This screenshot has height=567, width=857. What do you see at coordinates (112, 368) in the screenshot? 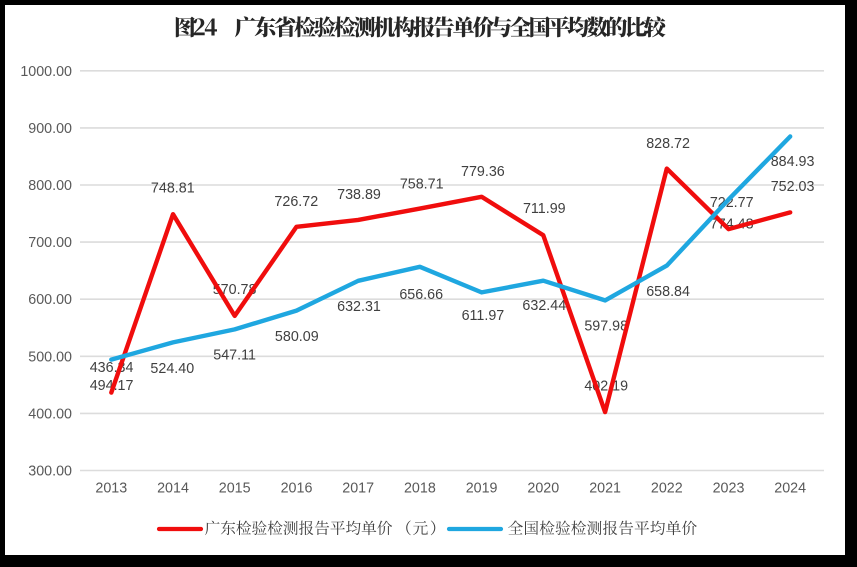
I see `svg-text: 436.34` at bounding box center [112, 368].